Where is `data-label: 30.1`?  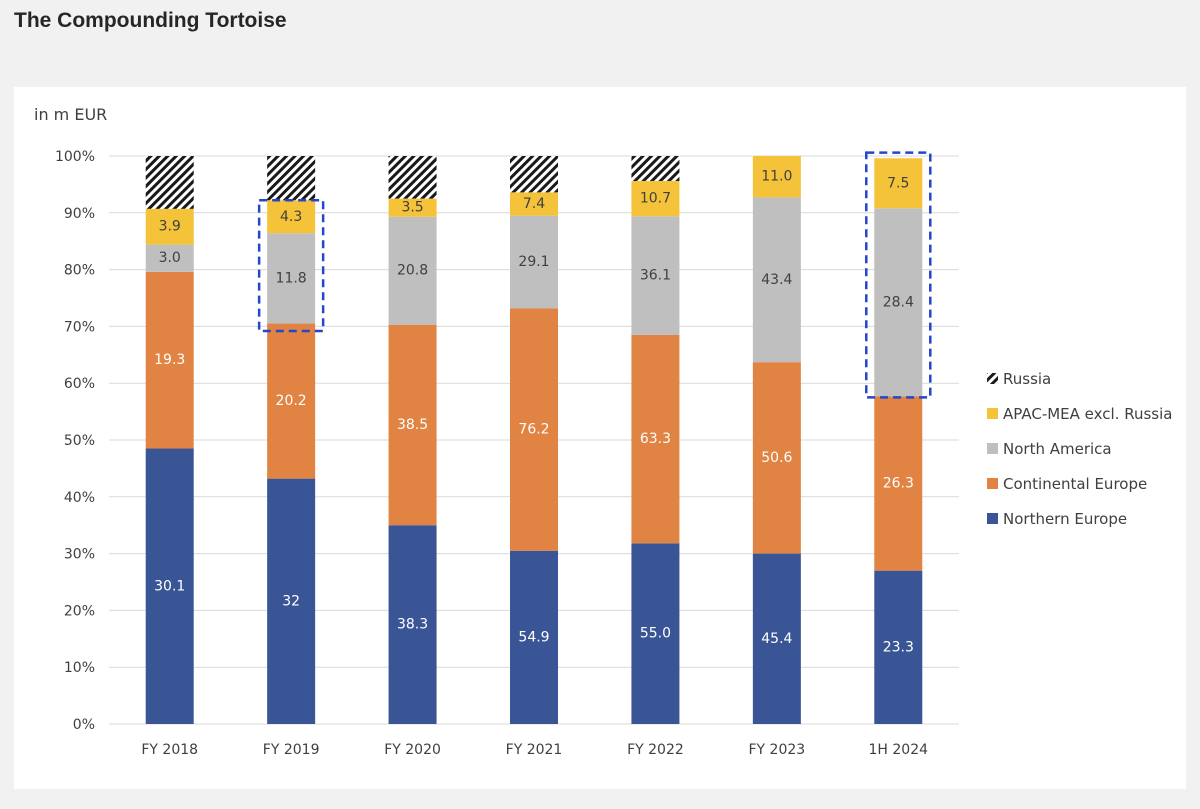 data-label: 30.1 is located at coordinates (169, 586).